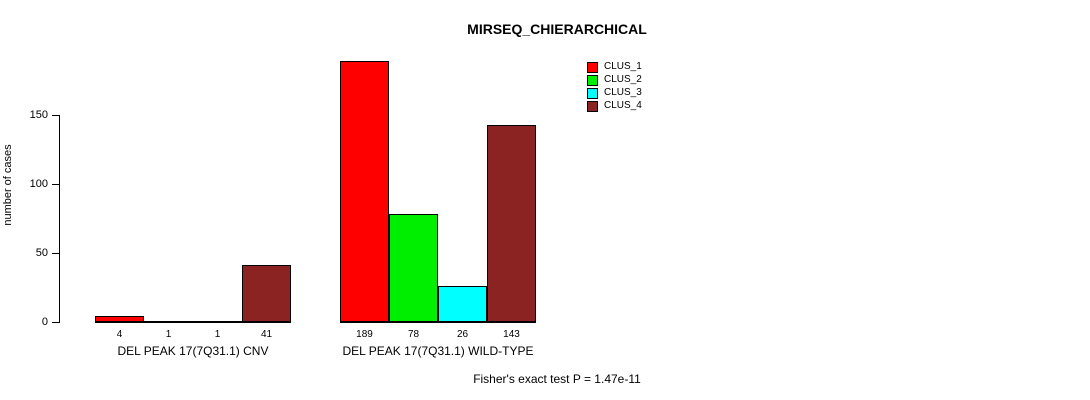 The width and height of the screenshot is (1090, 400). I want to click on group-label: DEL PEAK 17(7Q31.1) WILD-TYPE, so click(438, 351).